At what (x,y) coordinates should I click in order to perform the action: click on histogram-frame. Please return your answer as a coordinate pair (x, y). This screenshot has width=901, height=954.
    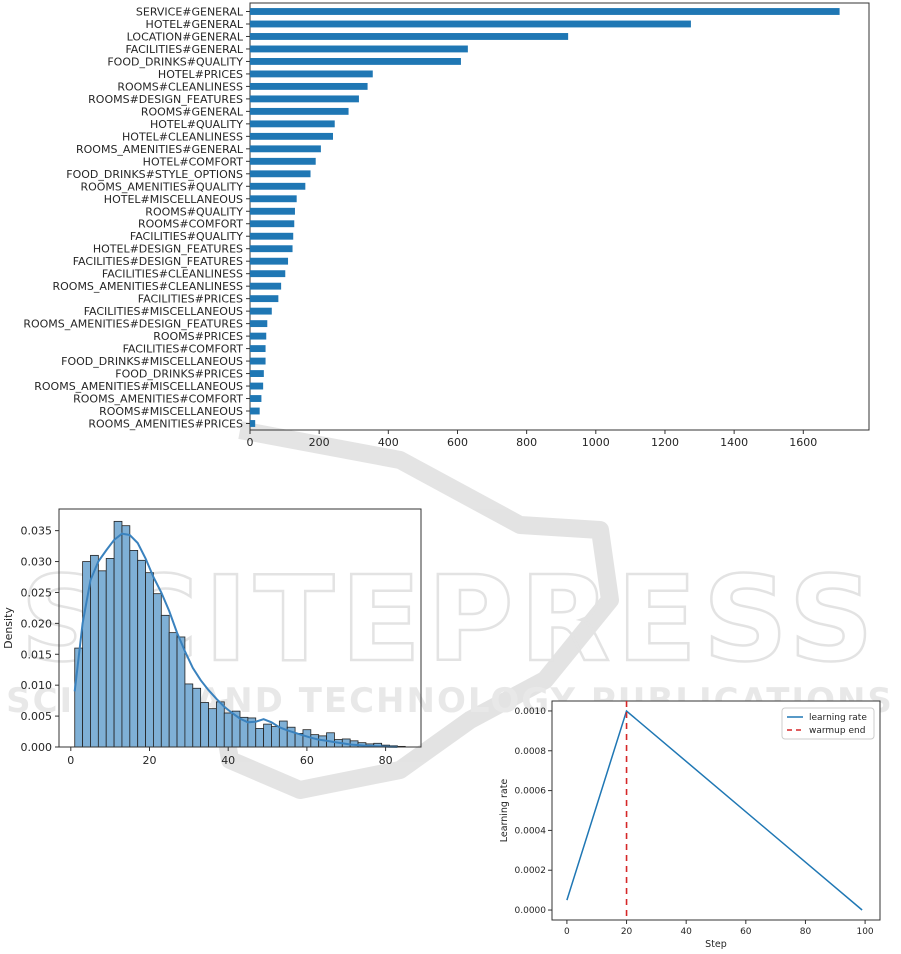
    Looking at the image, I should click on (240, 628).